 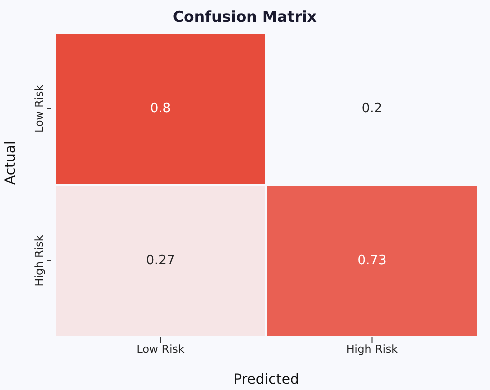 What do you see at coordinates (372, 261) in the screenshot?
I see `data-label: 0.73` at bounding box center [372, 261].